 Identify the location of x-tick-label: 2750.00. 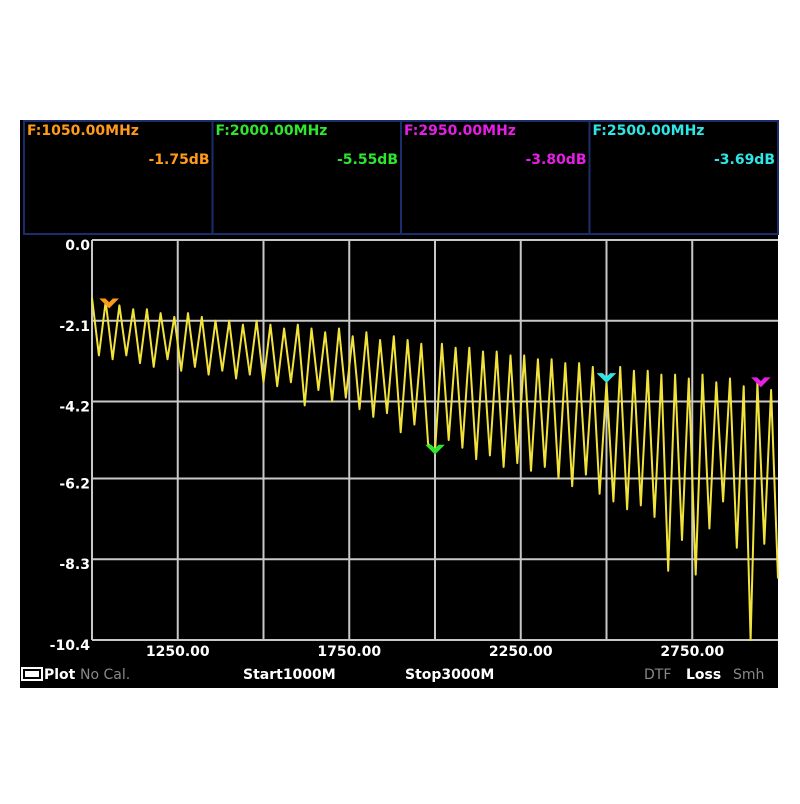
(692, 652).